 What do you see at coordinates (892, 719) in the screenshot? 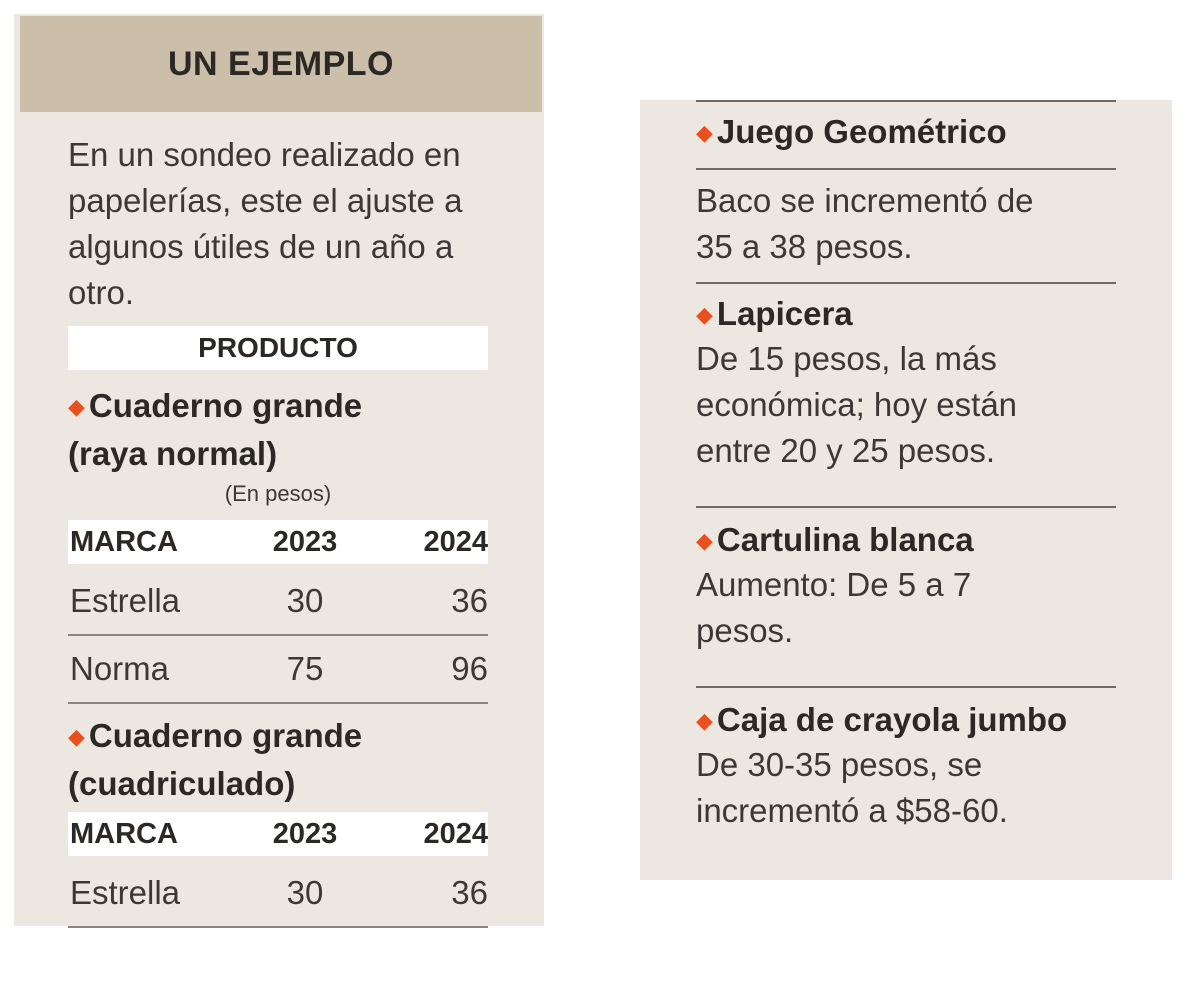
I see `item-title-text: Caja de crayola jumbo` at bounding box center [892, 719].